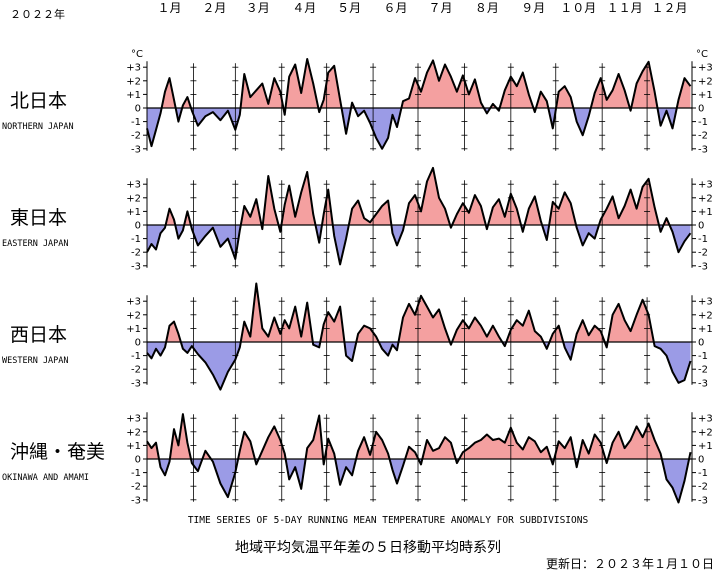  What do you see at coordinates (625, 8) in the screenshot?
I see `month-label: １１月` at bounding box center [625, 8].